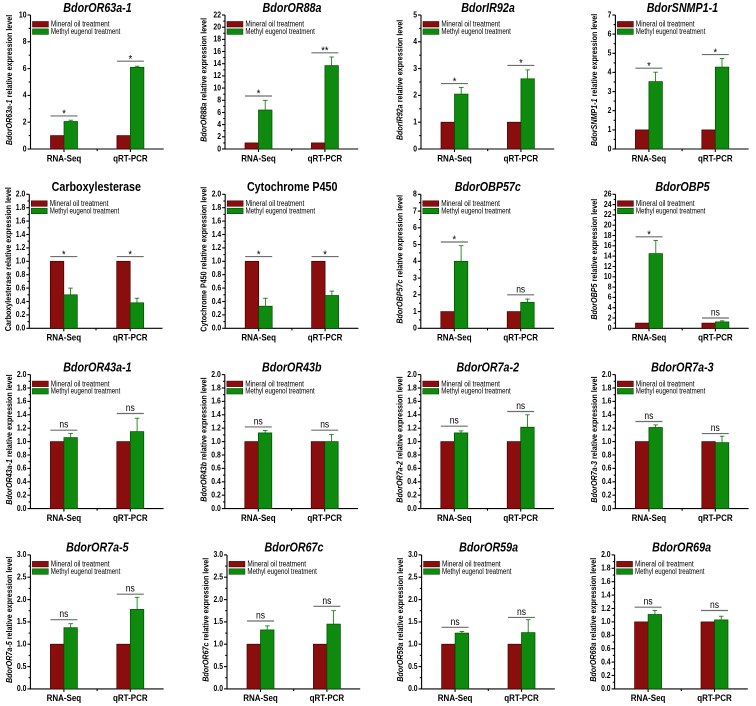  What do you see at coordinates (608, 255) in the screenshot?
I see `svg-text: 14` at bounding box center [608, 255].